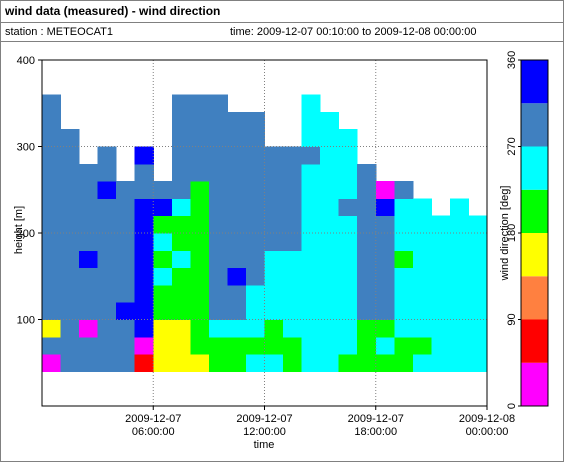 Image resolution: width=564 pixels, height=467 pixels. What do you see at coordinates (512, 233) in the screenshot?
I see `colorbar-tick-label: 180` at bounding box center [512, 233].